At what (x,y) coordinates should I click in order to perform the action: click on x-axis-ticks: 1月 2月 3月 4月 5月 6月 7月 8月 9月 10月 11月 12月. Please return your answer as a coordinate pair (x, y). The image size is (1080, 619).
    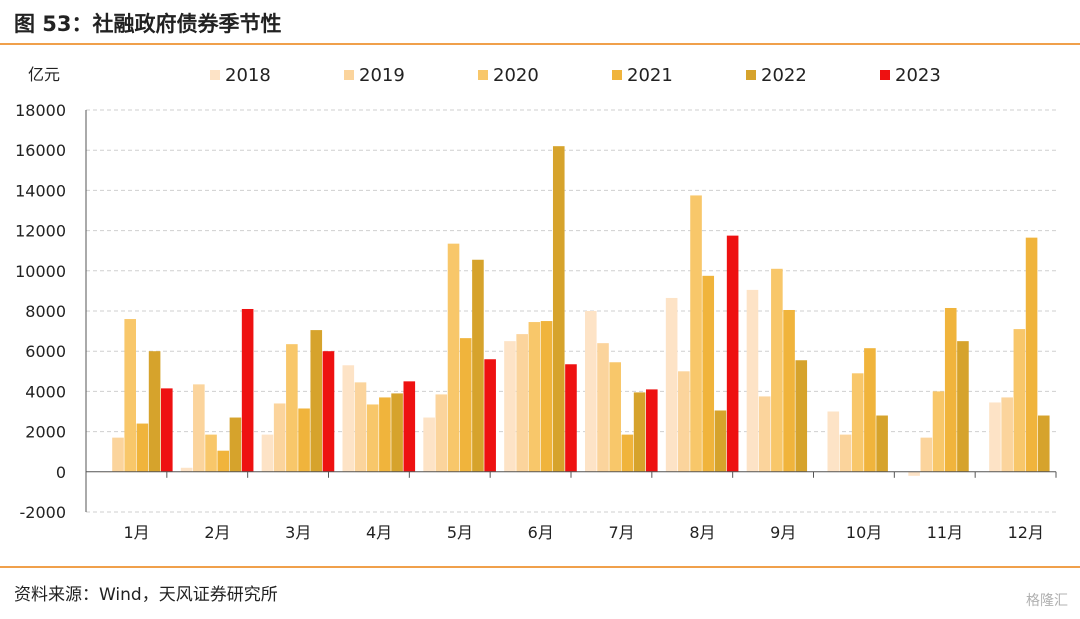
    Looking at the image, I should click on (584, 532).